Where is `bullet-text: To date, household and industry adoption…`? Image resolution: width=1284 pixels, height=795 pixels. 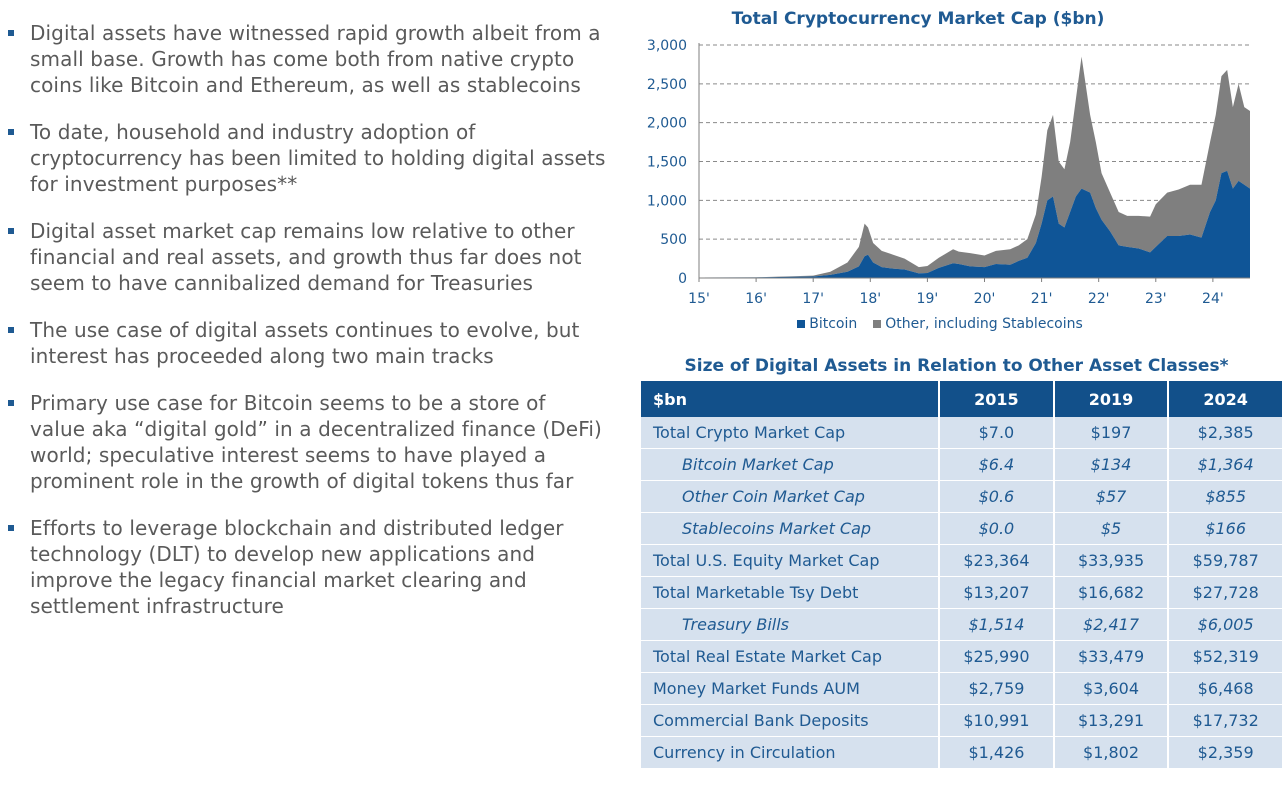
bullet-text: To date, household and industry adoption… is located at coordinates (318, 158).